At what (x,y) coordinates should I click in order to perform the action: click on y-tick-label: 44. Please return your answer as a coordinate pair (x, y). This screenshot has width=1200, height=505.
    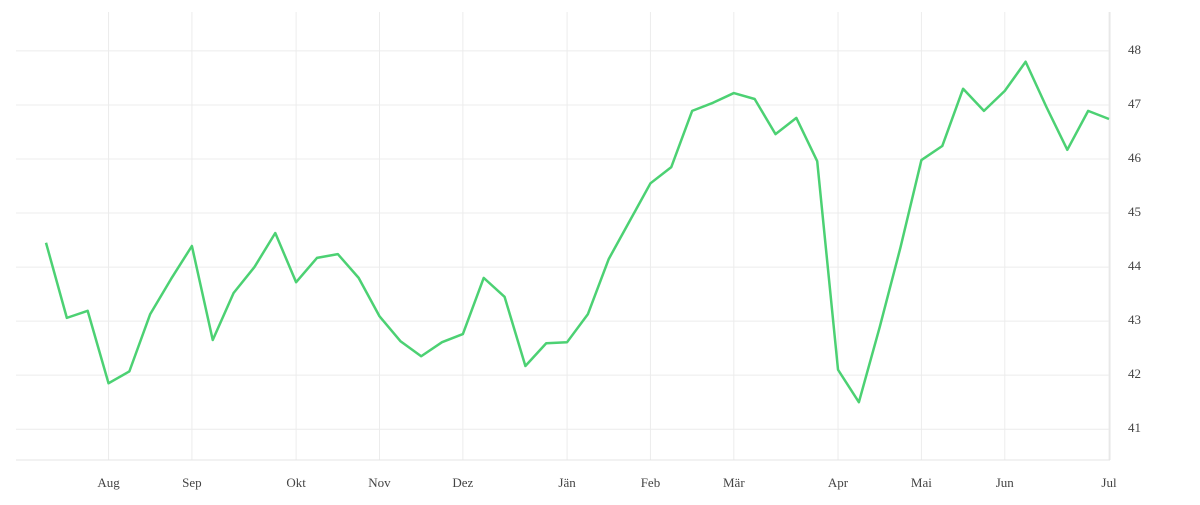
    Looking at the image, I should click on (1135, 265).